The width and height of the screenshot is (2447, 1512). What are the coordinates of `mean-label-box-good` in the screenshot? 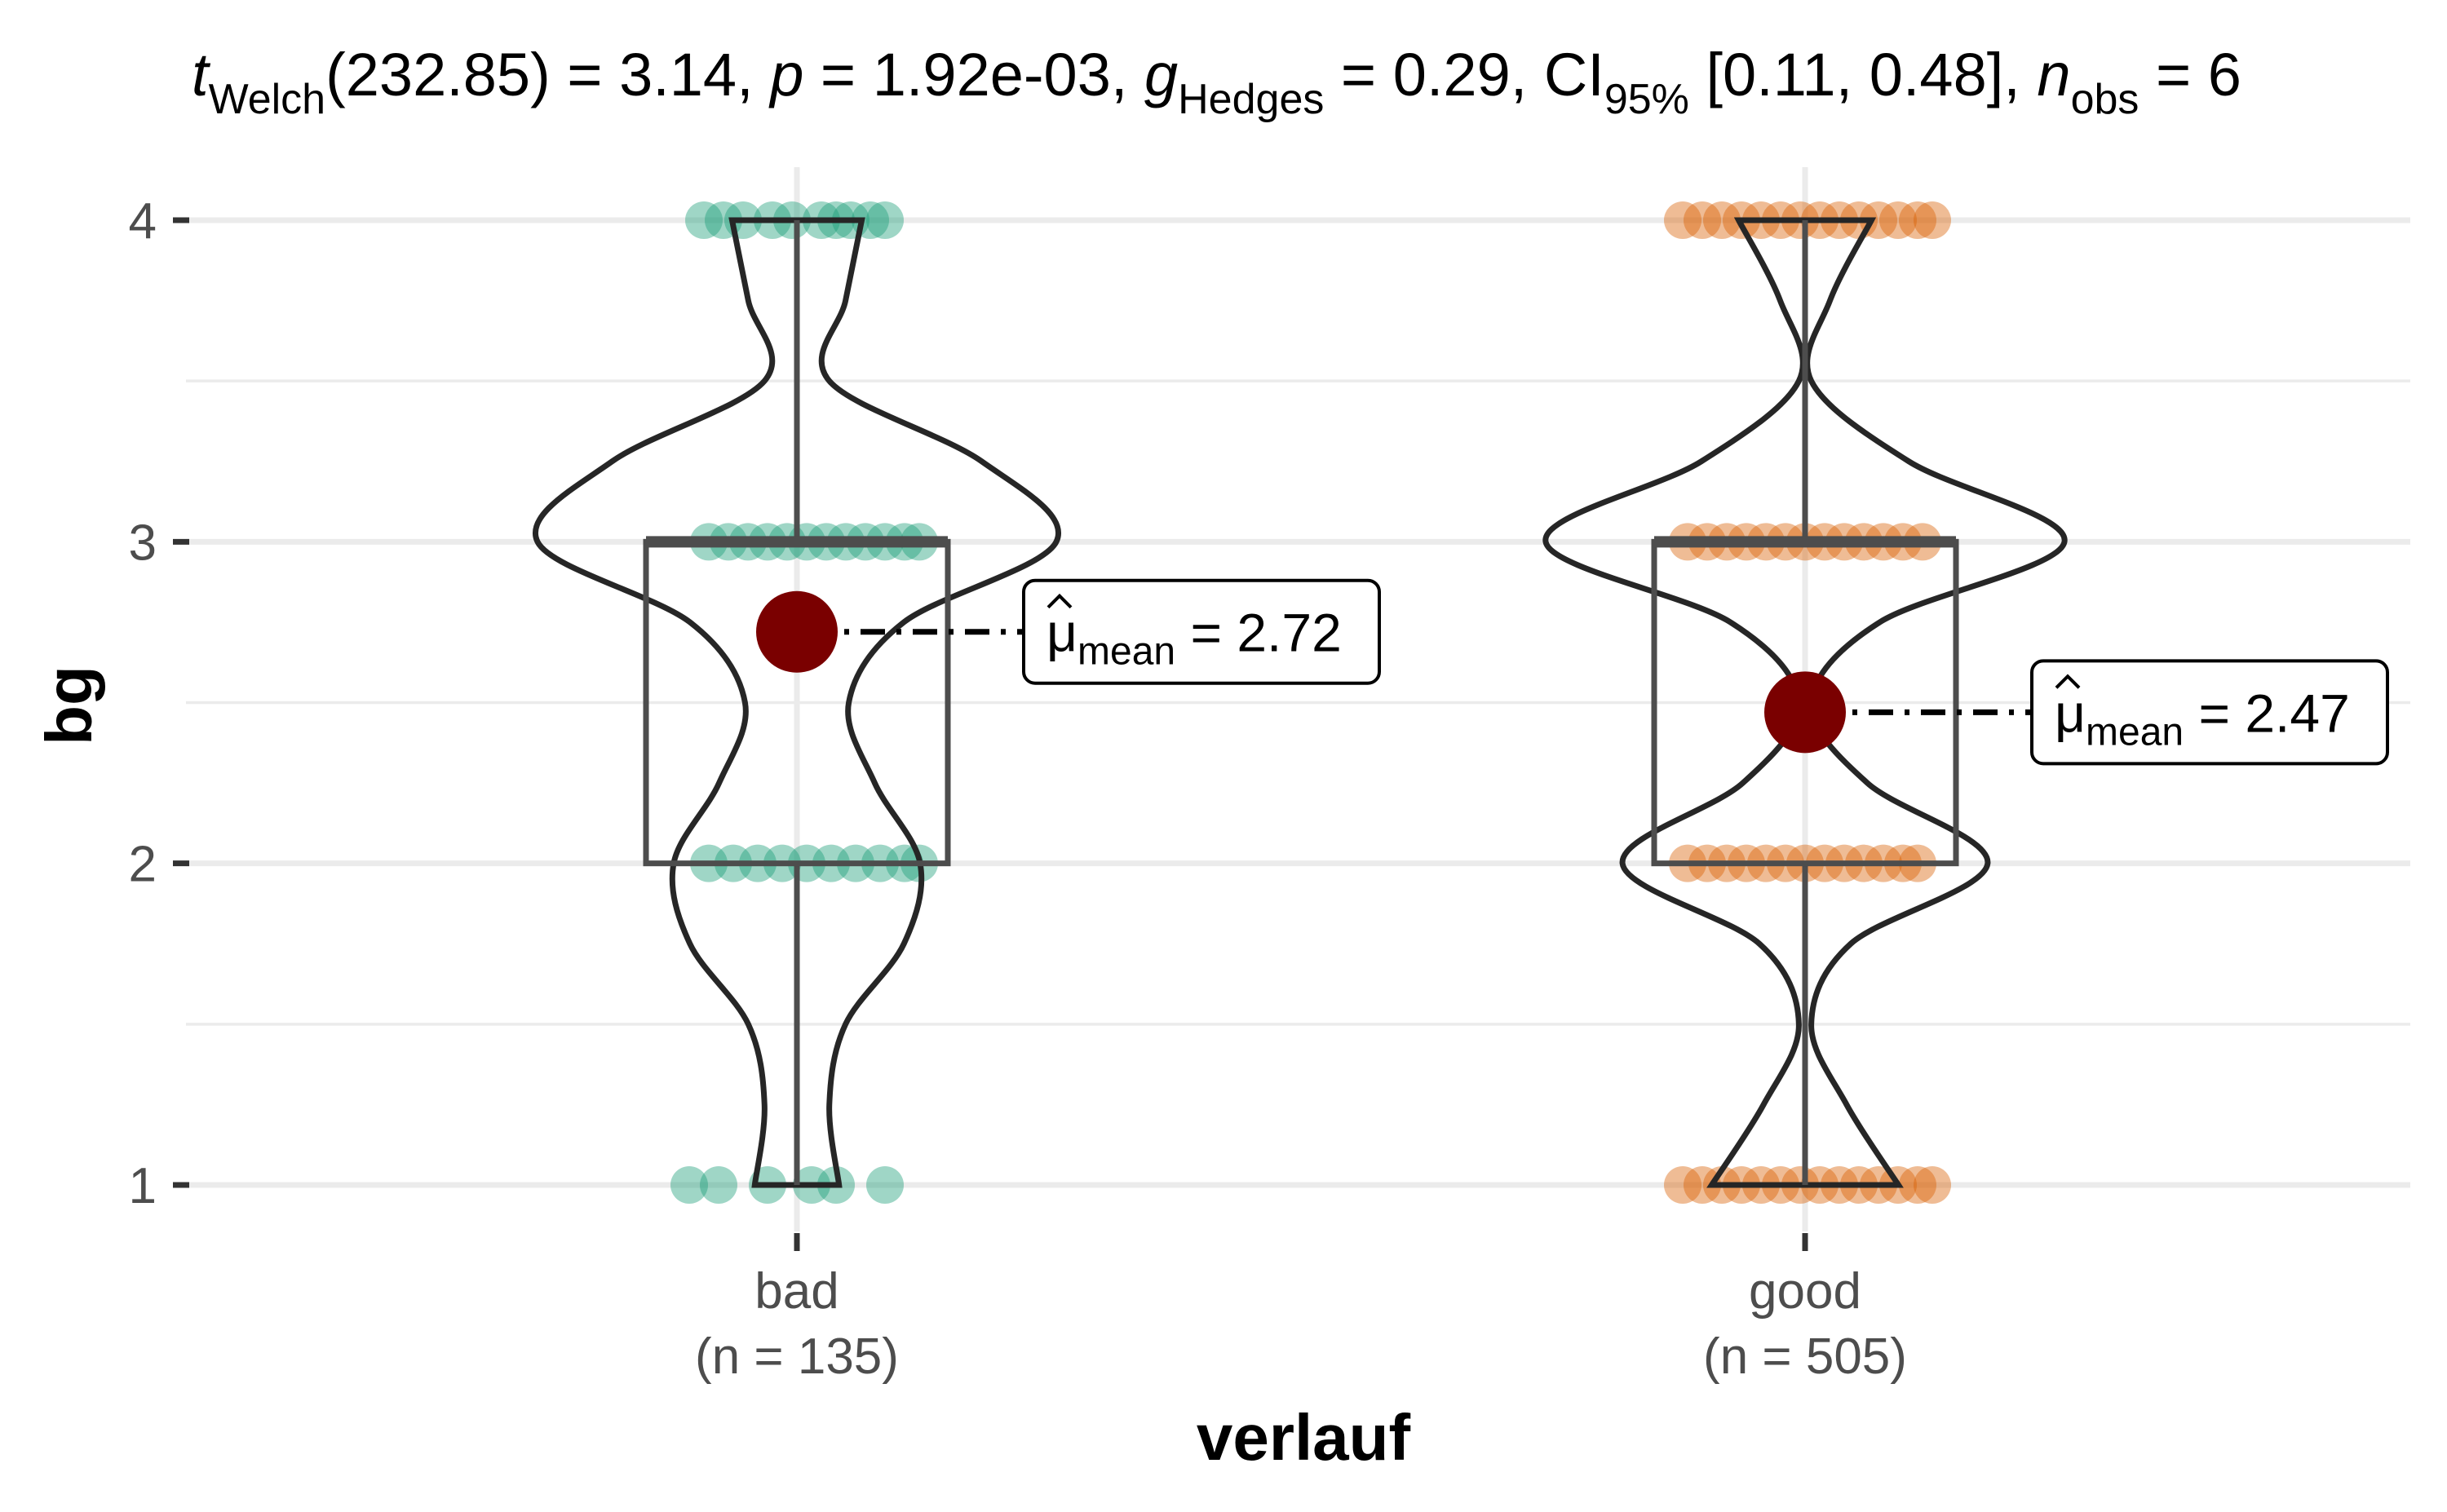 It's located at (2209, 712).